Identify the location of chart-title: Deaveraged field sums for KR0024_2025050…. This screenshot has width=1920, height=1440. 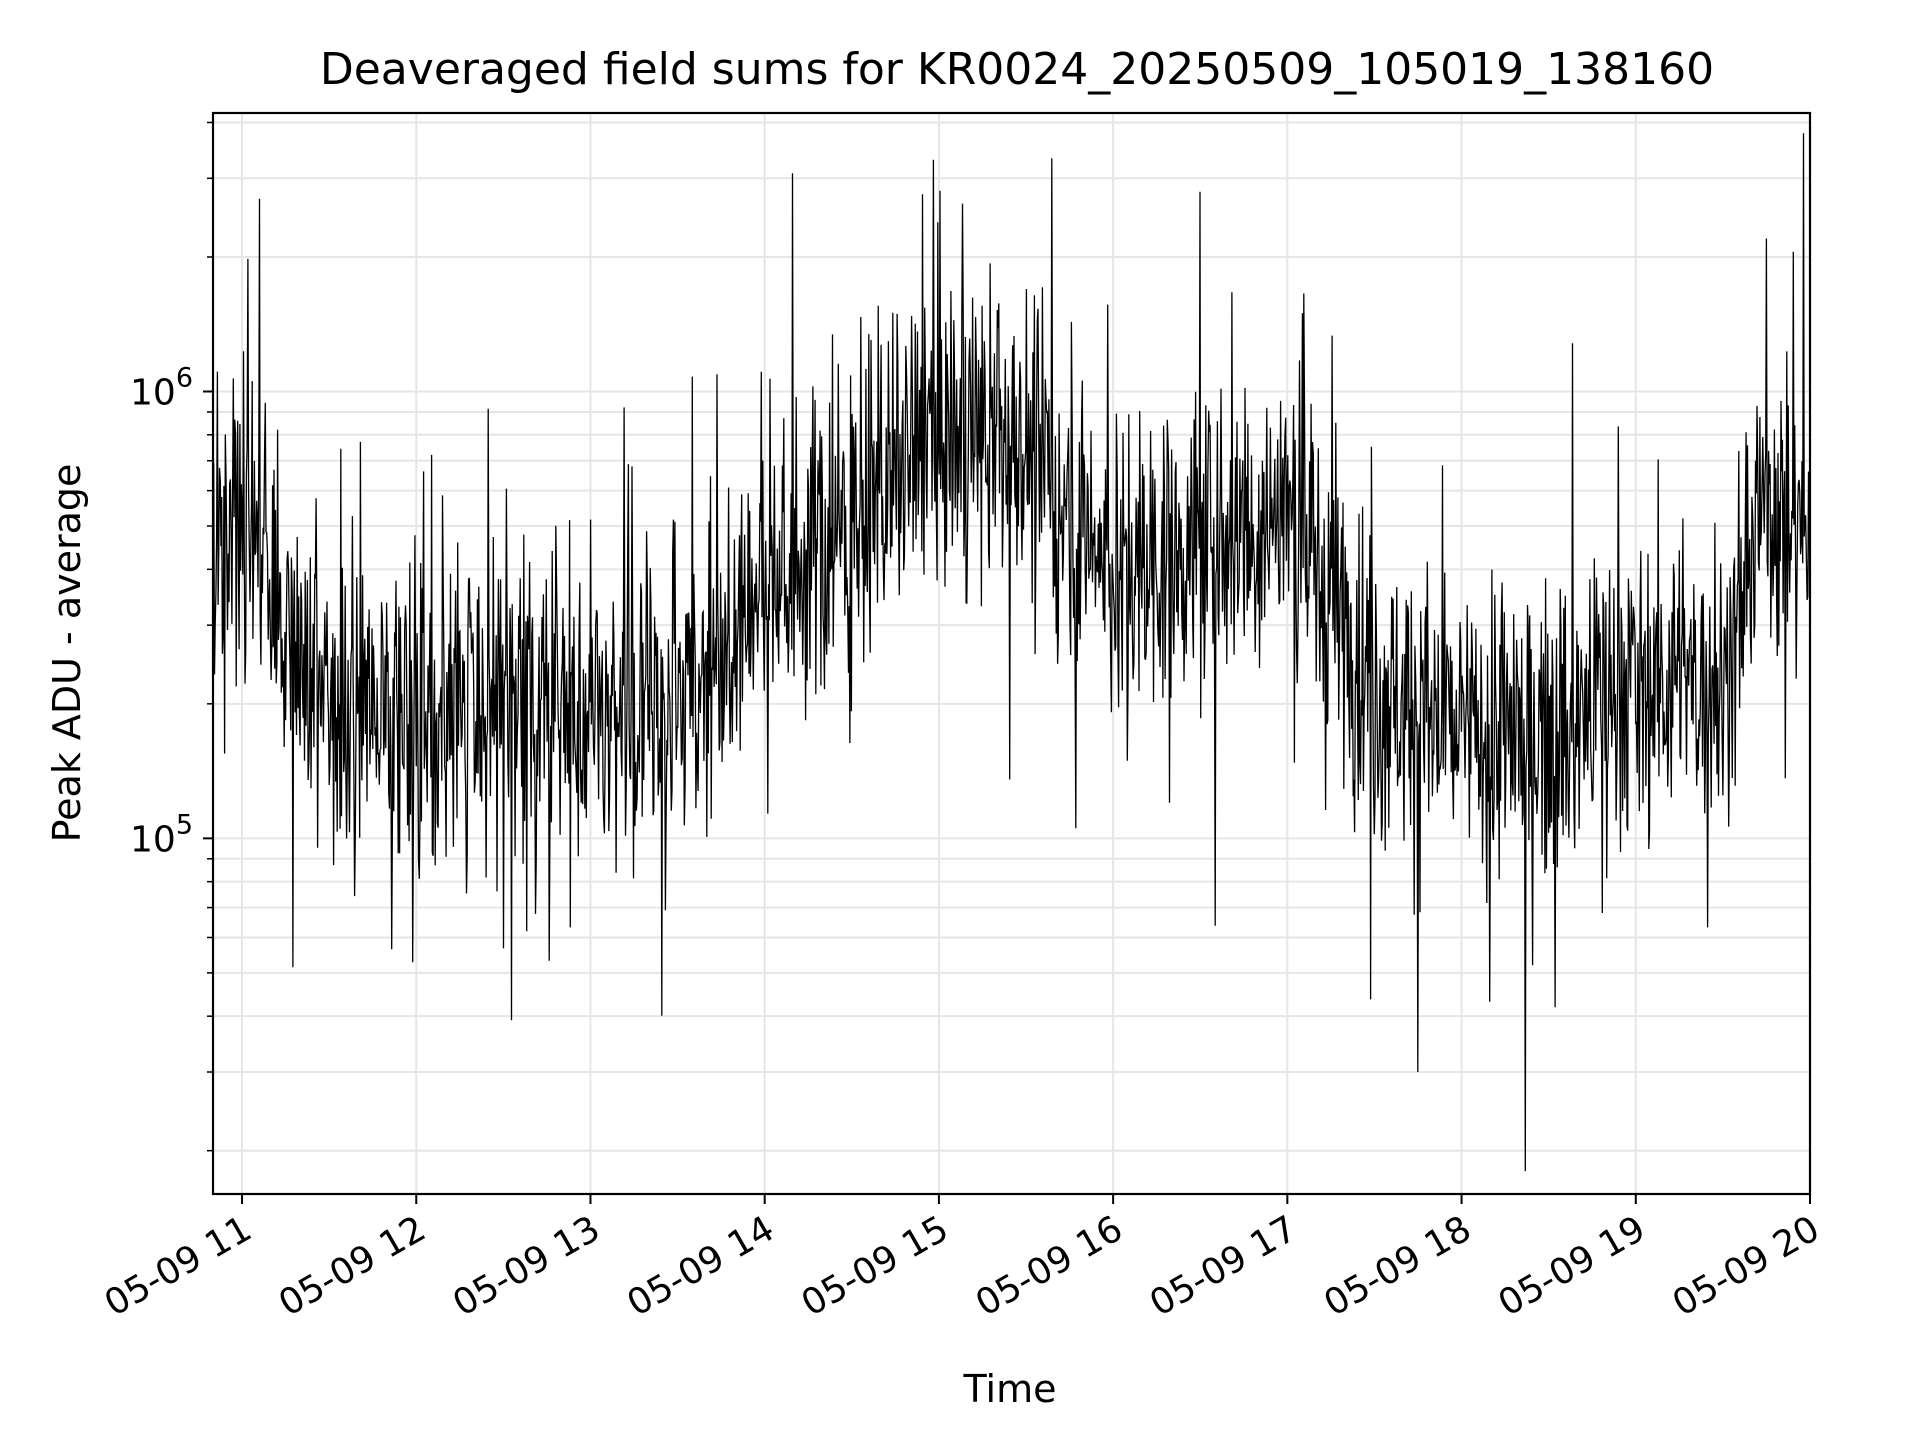
(1017, 69).